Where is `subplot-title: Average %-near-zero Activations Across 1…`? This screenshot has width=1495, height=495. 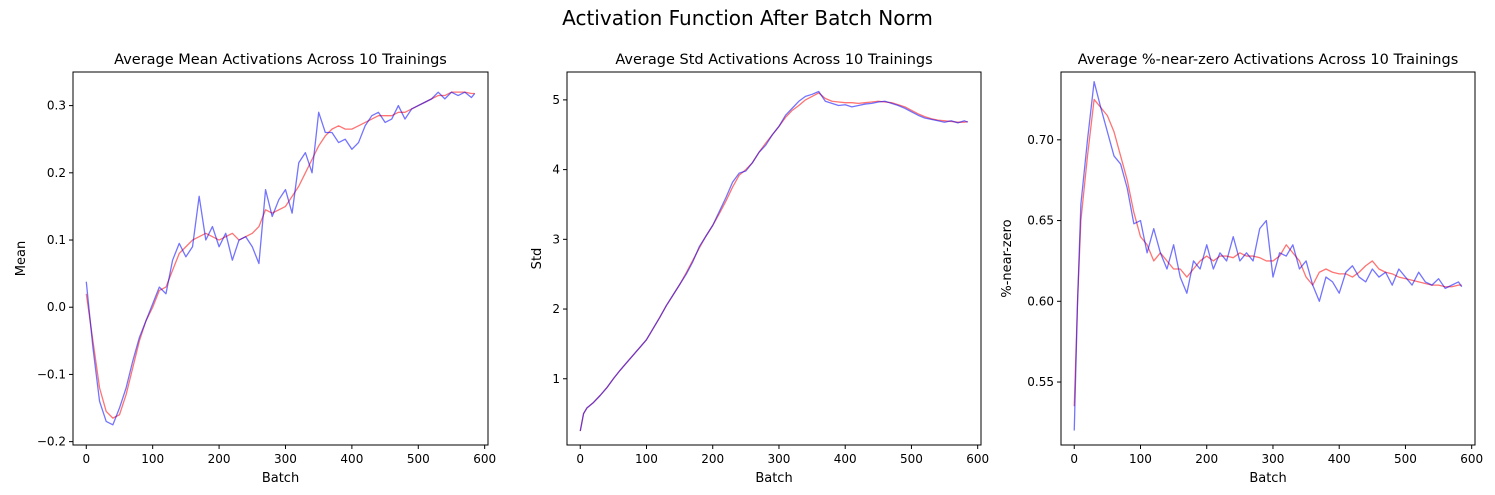 subplot-title: Average %-near-zero Activations Across 1… is located at coordinates (1268, 60).